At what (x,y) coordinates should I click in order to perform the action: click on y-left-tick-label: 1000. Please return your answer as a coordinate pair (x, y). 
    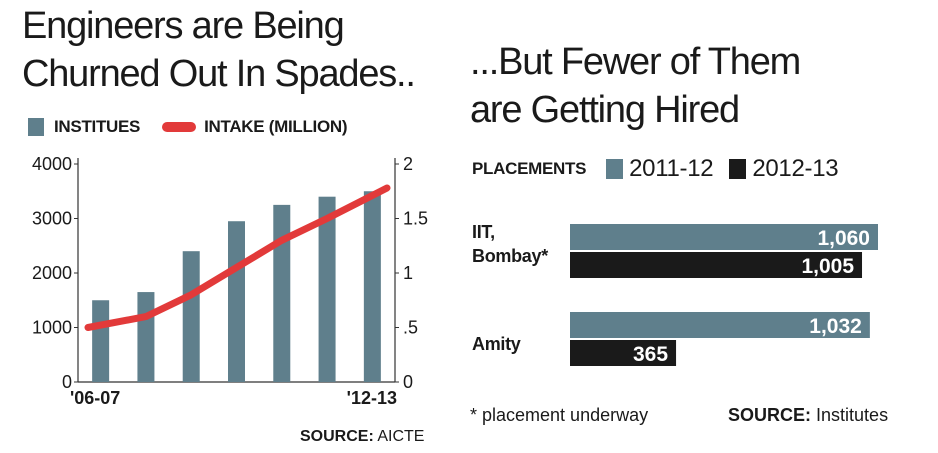
    Looking at the image, I should click on (52, 328).